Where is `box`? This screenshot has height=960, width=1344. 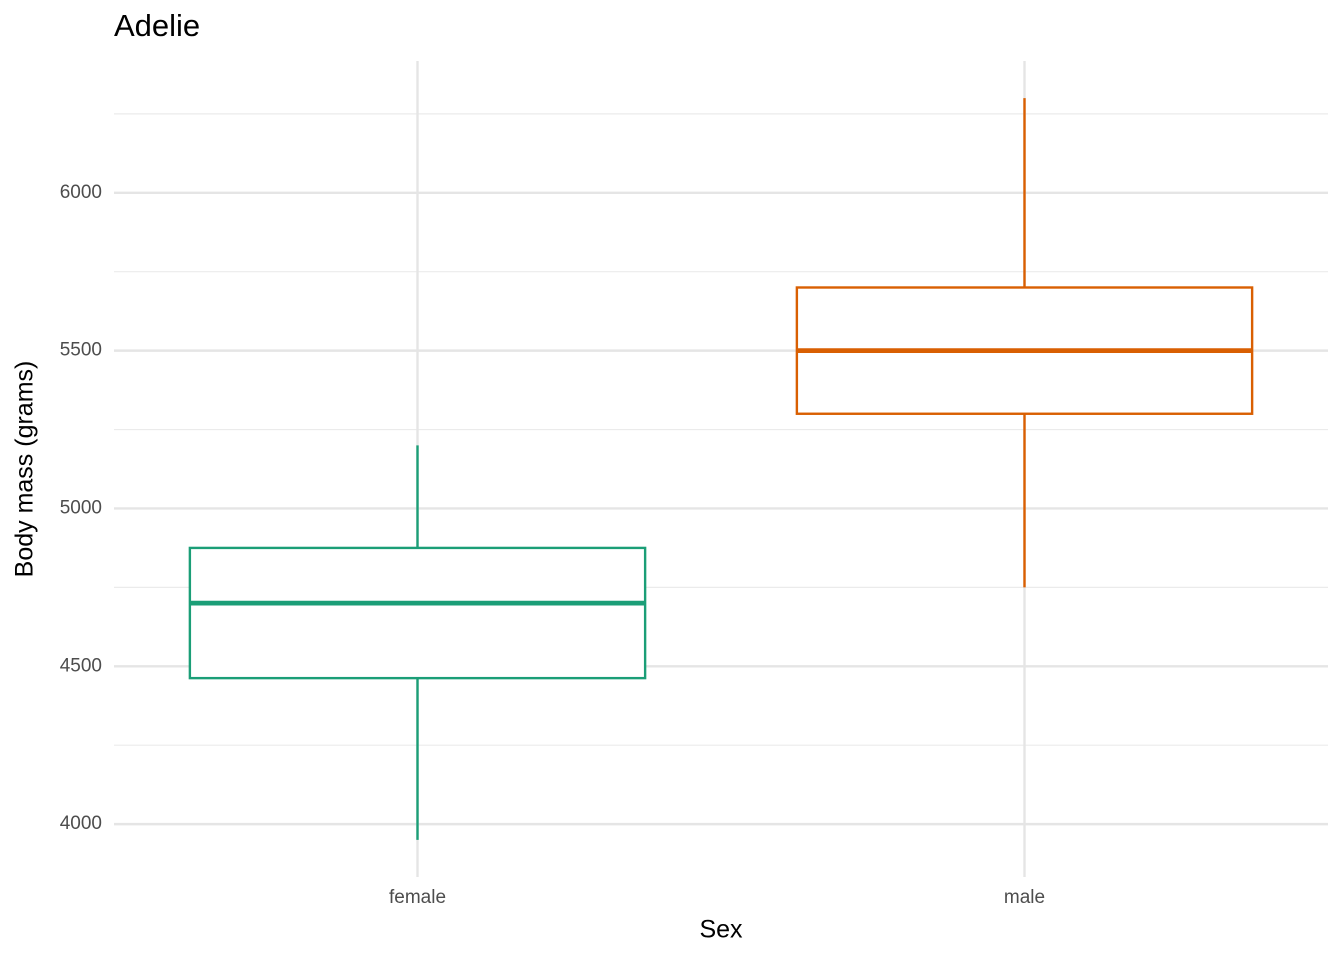 box is located at coordinates (417, 613).